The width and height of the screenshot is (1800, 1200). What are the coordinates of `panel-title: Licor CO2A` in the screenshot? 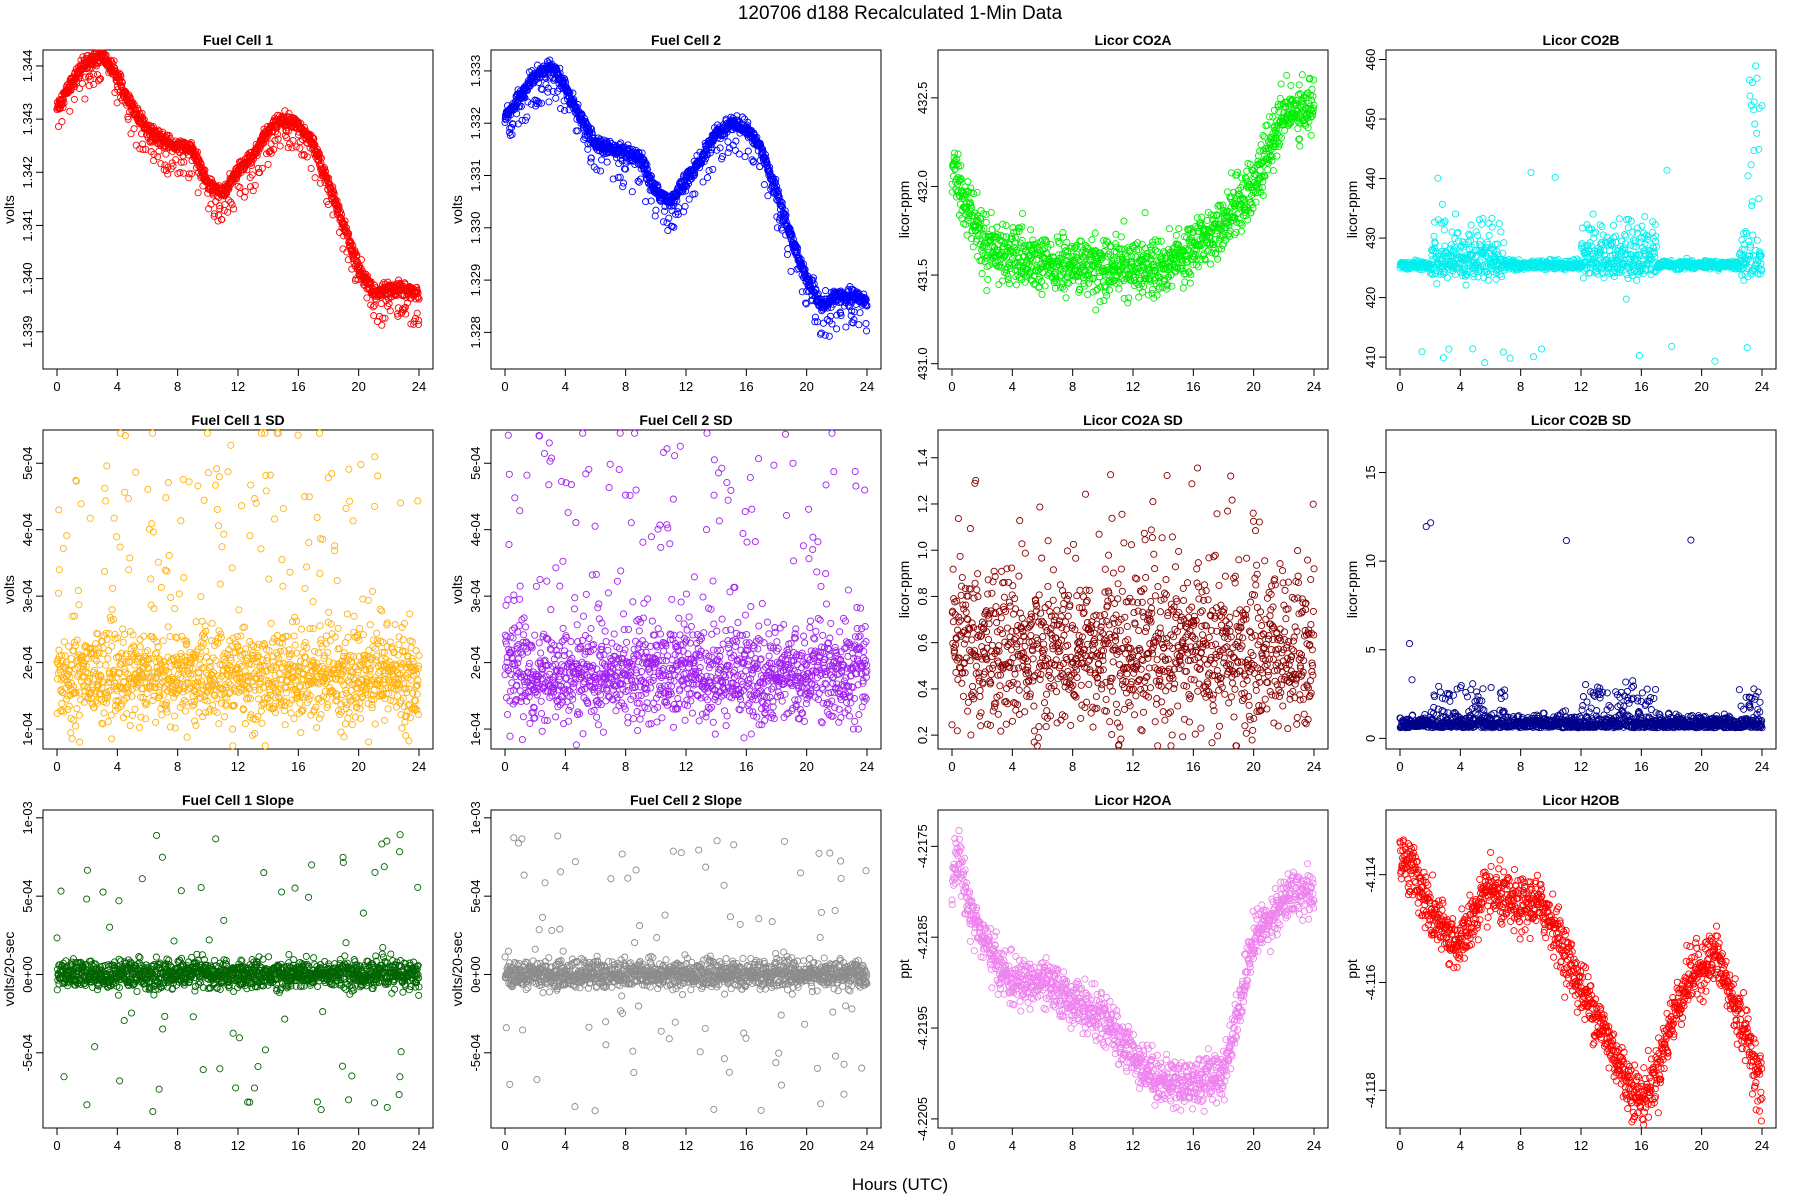 It's located at (1132, 40).